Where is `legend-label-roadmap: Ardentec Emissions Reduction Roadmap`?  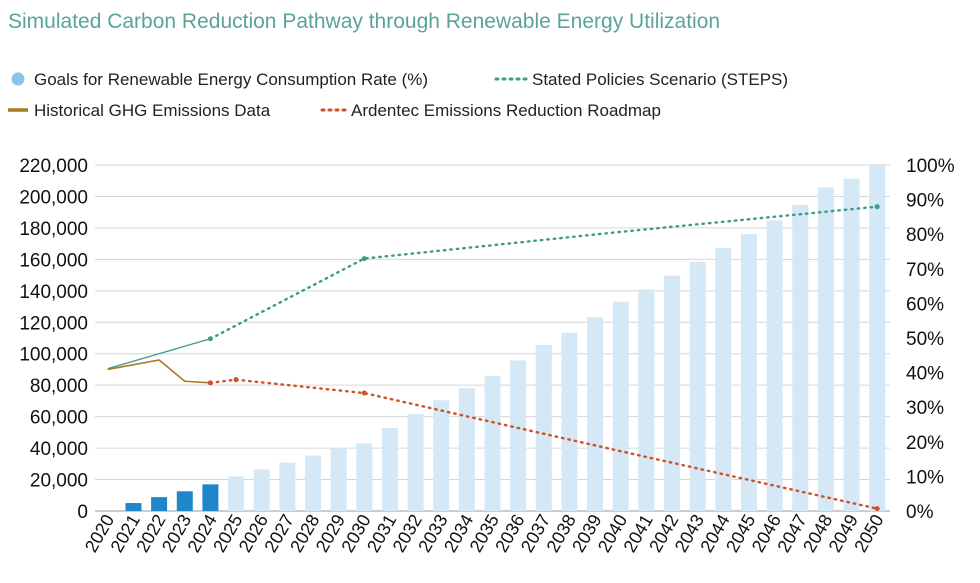 legend-label-roadmap: Ardentec Emissions Reduction Roadmap is located at coordinates (506, 110).